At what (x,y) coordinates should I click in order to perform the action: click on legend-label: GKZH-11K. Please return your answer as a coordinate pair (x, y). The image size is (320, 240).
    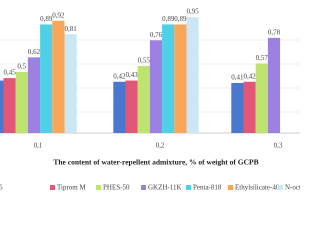
    Looking at the image, I should click on (165, 188).